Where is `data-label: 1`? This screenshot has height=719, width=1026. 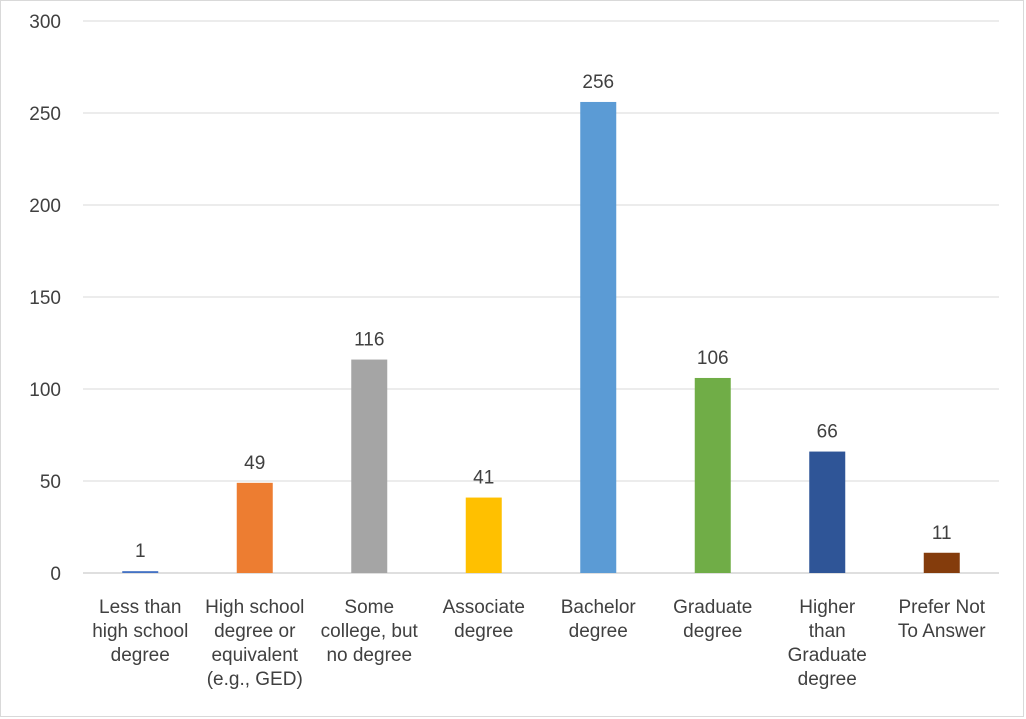 data-label: 1 is located at coordinates (140, 551).